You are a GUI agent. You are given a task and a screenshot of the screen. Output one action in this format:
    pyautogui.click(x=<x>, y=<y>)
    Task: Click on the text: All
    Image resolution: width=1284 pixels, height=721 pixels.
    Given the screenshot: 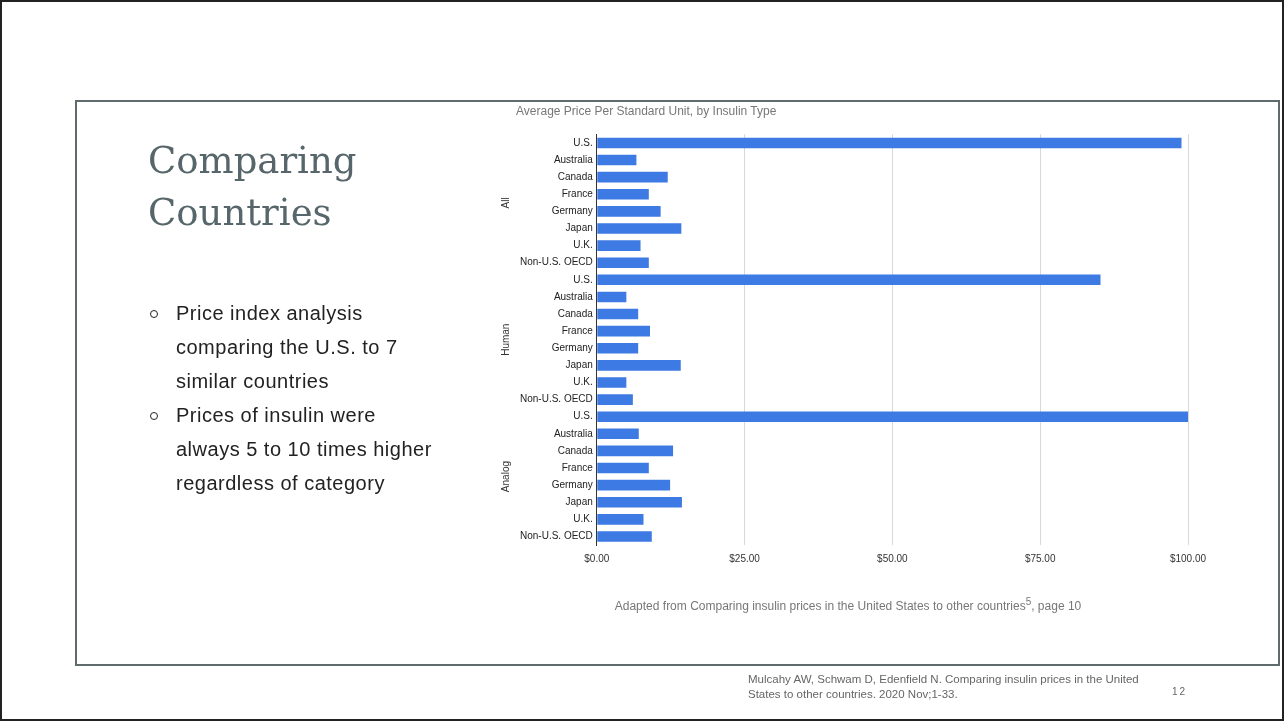 What is the action you would take?
    pyautogui.click(x=505, y=203)
    